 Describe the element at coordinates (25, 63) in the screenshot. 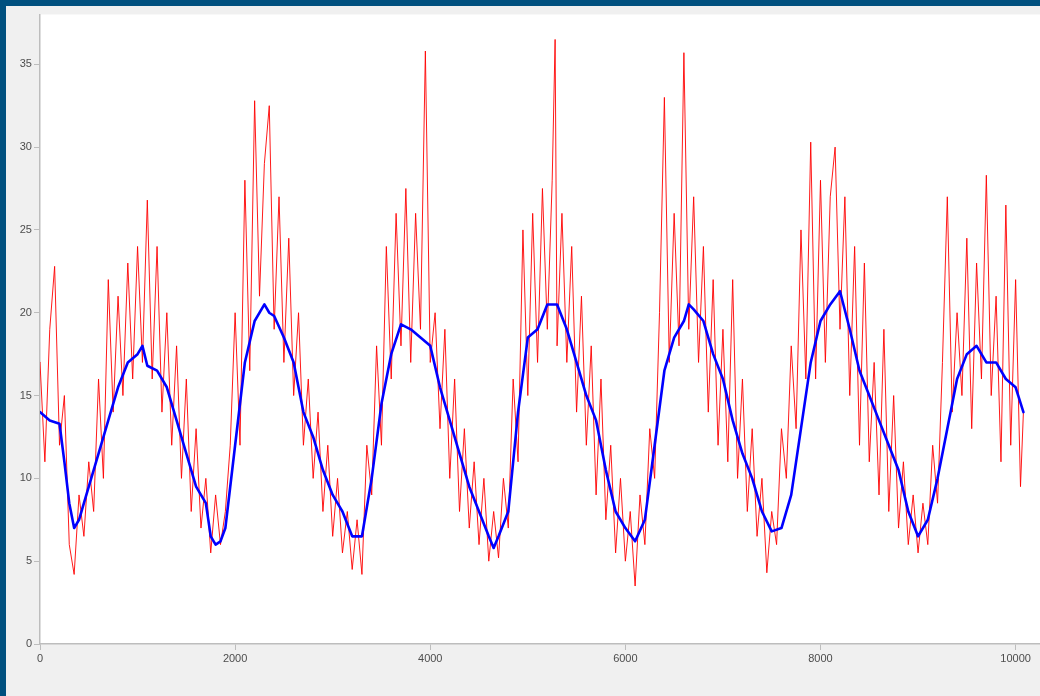

I see `y-tick-label: 35` at that location.